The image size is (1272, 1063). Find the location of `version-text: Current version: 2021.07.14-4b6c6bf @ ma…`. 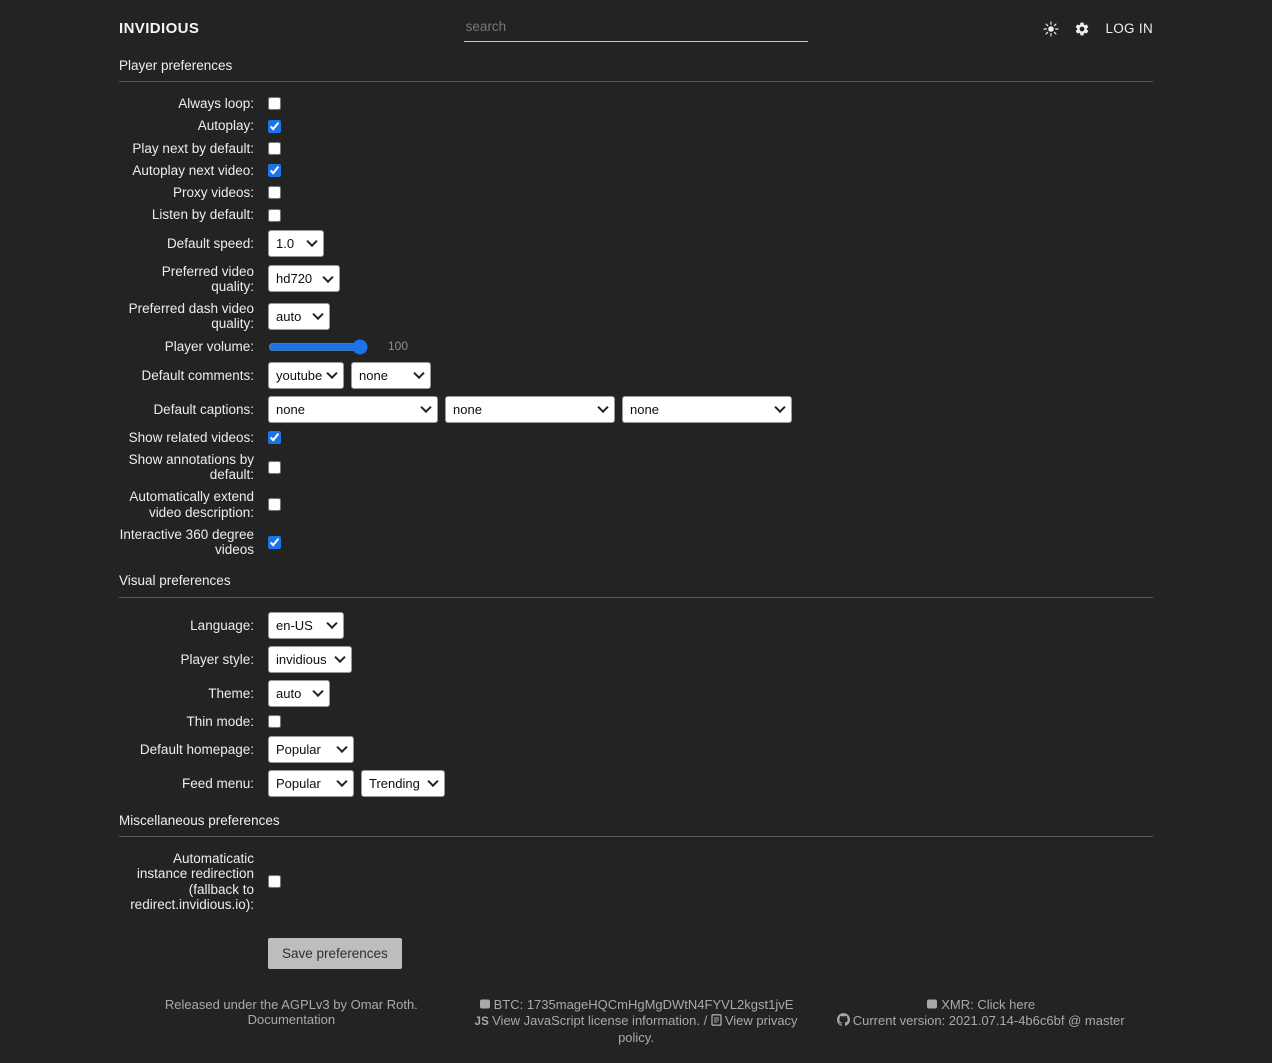

version-text: Current version: 2021.07.14-4b6c6bf @ ma… is located at coordinates (988, 1021).